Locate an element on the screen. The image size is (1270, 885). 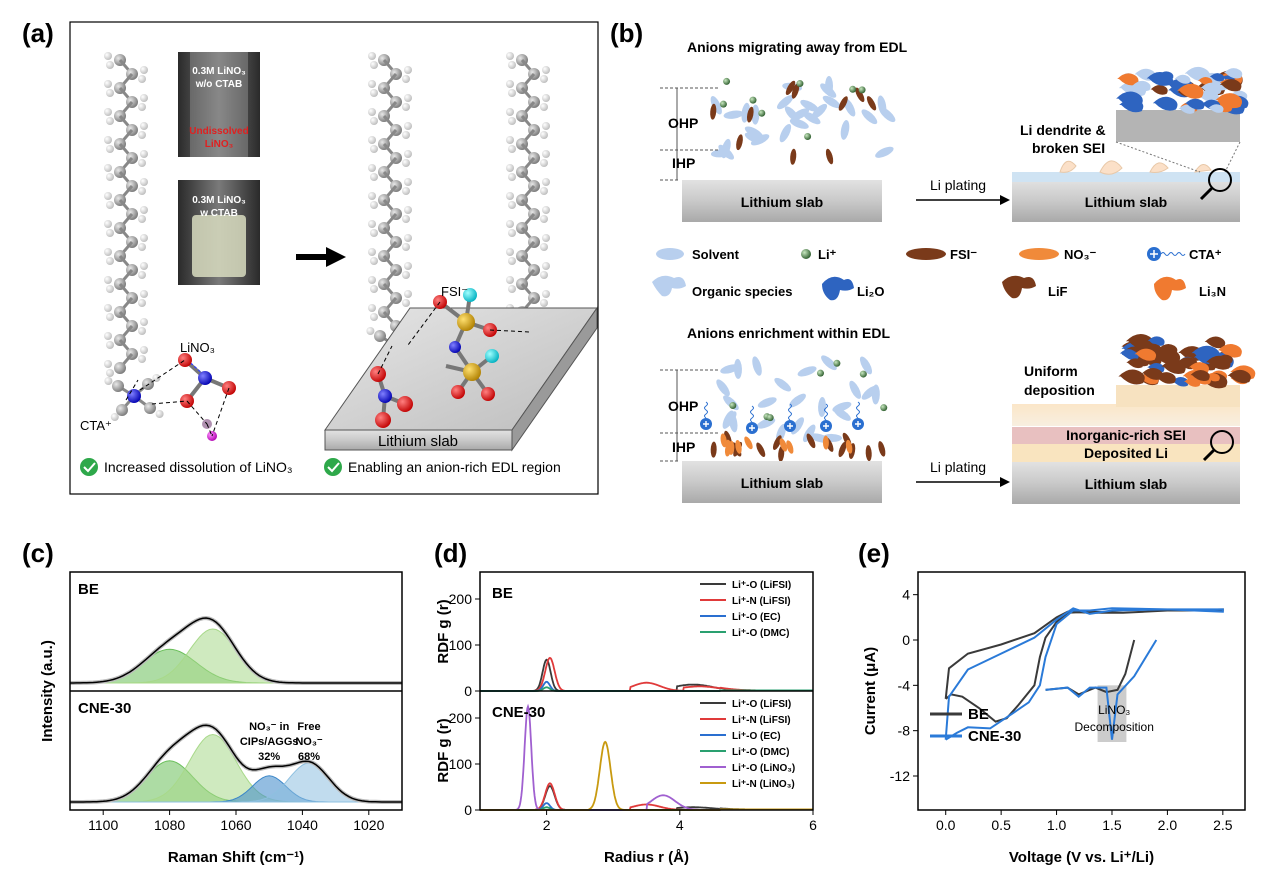
plating-label-top: Li plating is located at coordinates (958, 185).